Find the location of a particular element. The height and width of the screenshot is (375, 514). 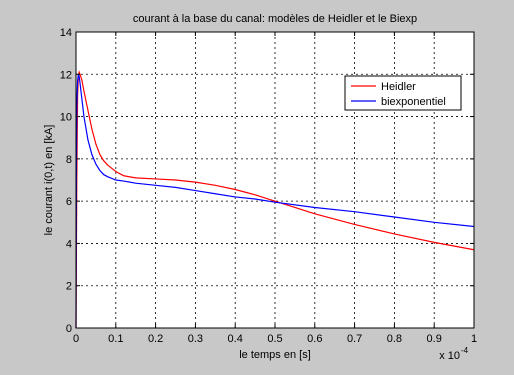

x-multiplier-exponent: -4 is located at coordinates (465, 350).